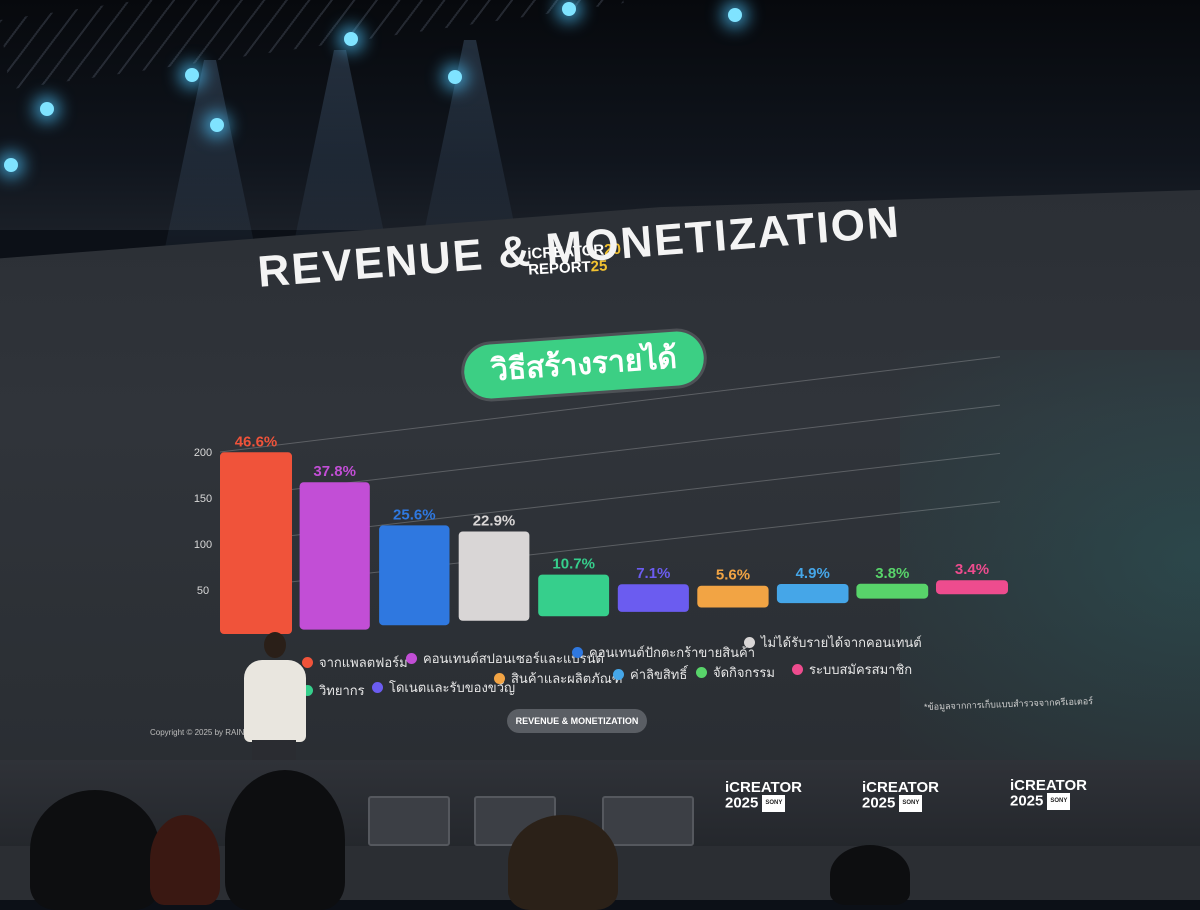  I want to click on legend-item: จากแพลตฟอร์ม, so click(355, 662).